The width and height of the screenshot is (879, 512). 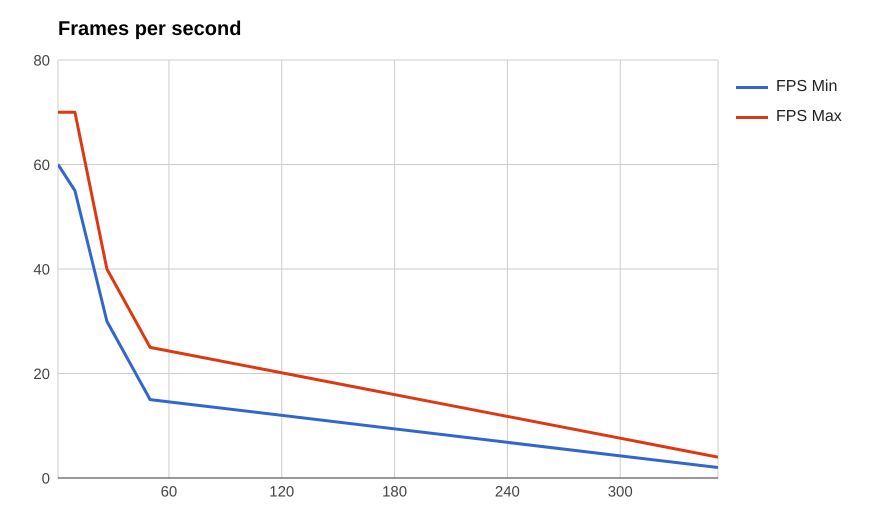 I want to click on y-tick-label: 20, so click(x=41, y=374).